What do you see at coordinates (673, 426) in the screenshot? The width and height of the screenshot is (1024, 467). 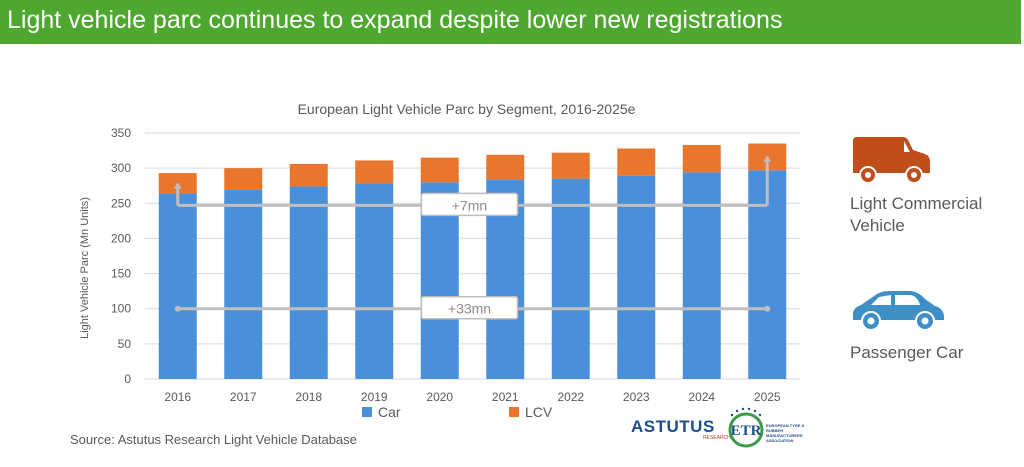 I see `astutus-logo-text: ASTUTUS` at bounding box center [673, 426].